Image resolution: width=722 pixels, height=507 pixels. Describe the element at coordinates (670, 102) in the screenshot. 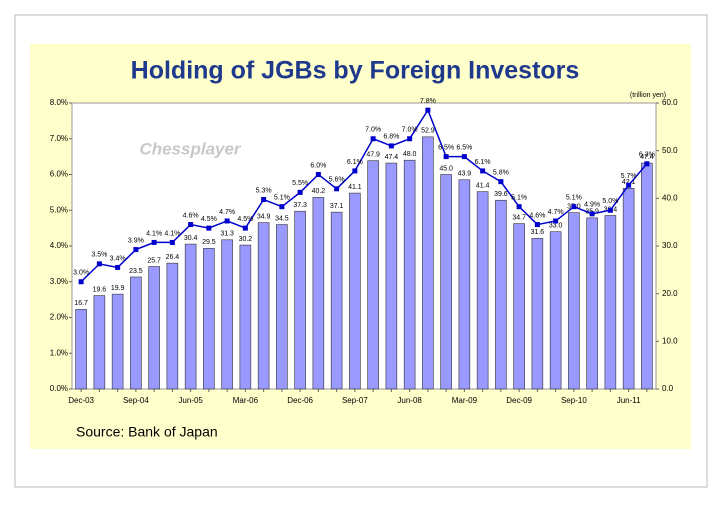

I see `y2-tick-label: 60.0` at that location.